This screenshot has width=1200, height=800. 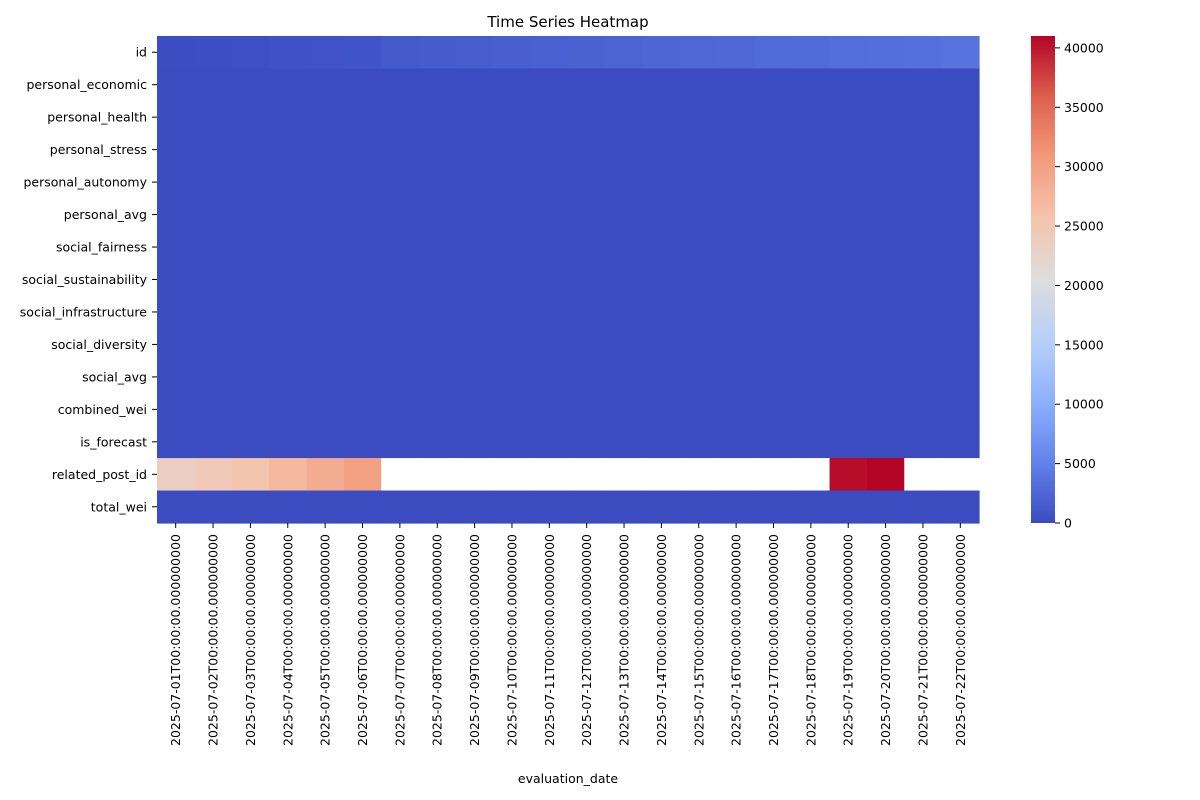 I want to click on x-tick-label: 2025-07-13T00:00:00.000000000, so click(x=624, y=640).